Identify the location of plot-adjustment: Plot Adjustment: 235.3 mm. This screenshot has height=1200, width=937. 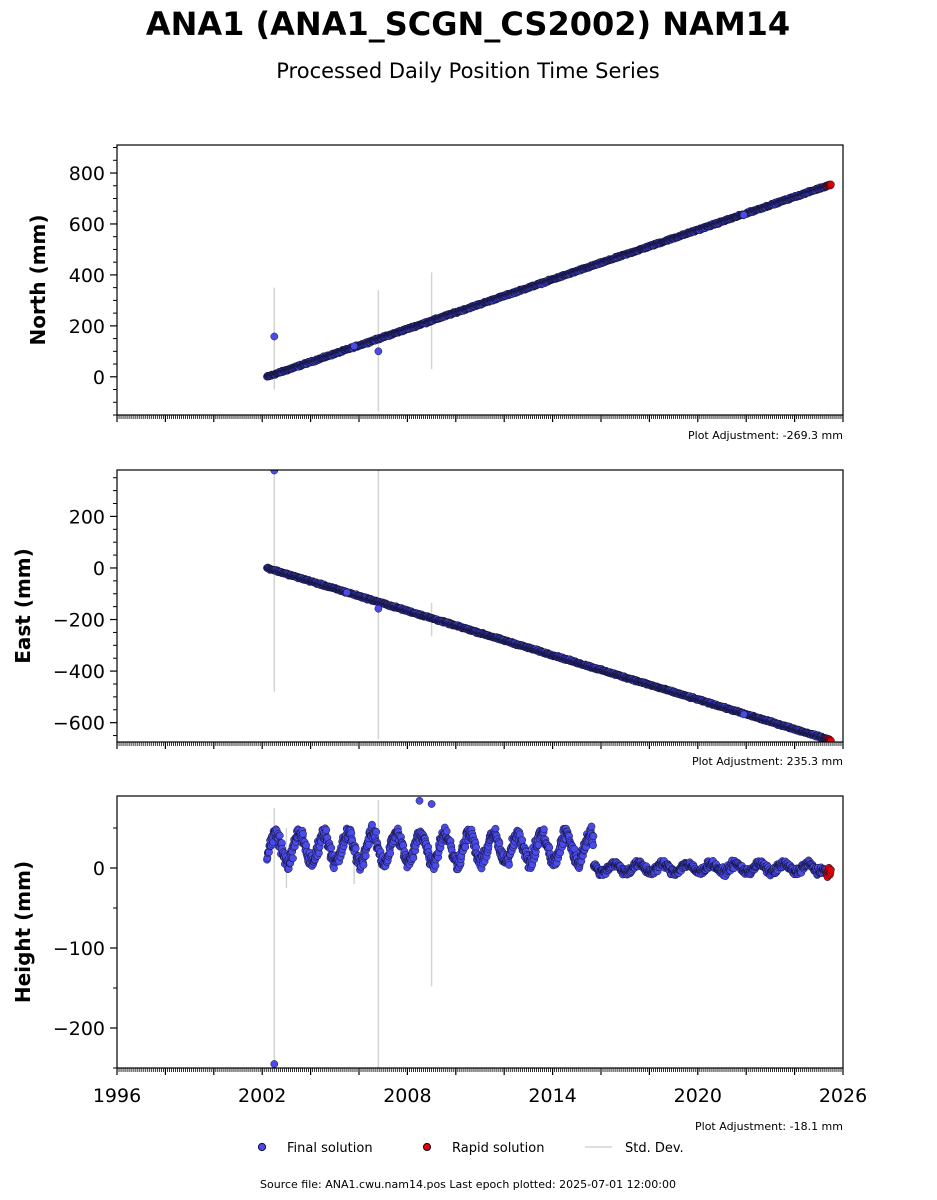
(767, 761).